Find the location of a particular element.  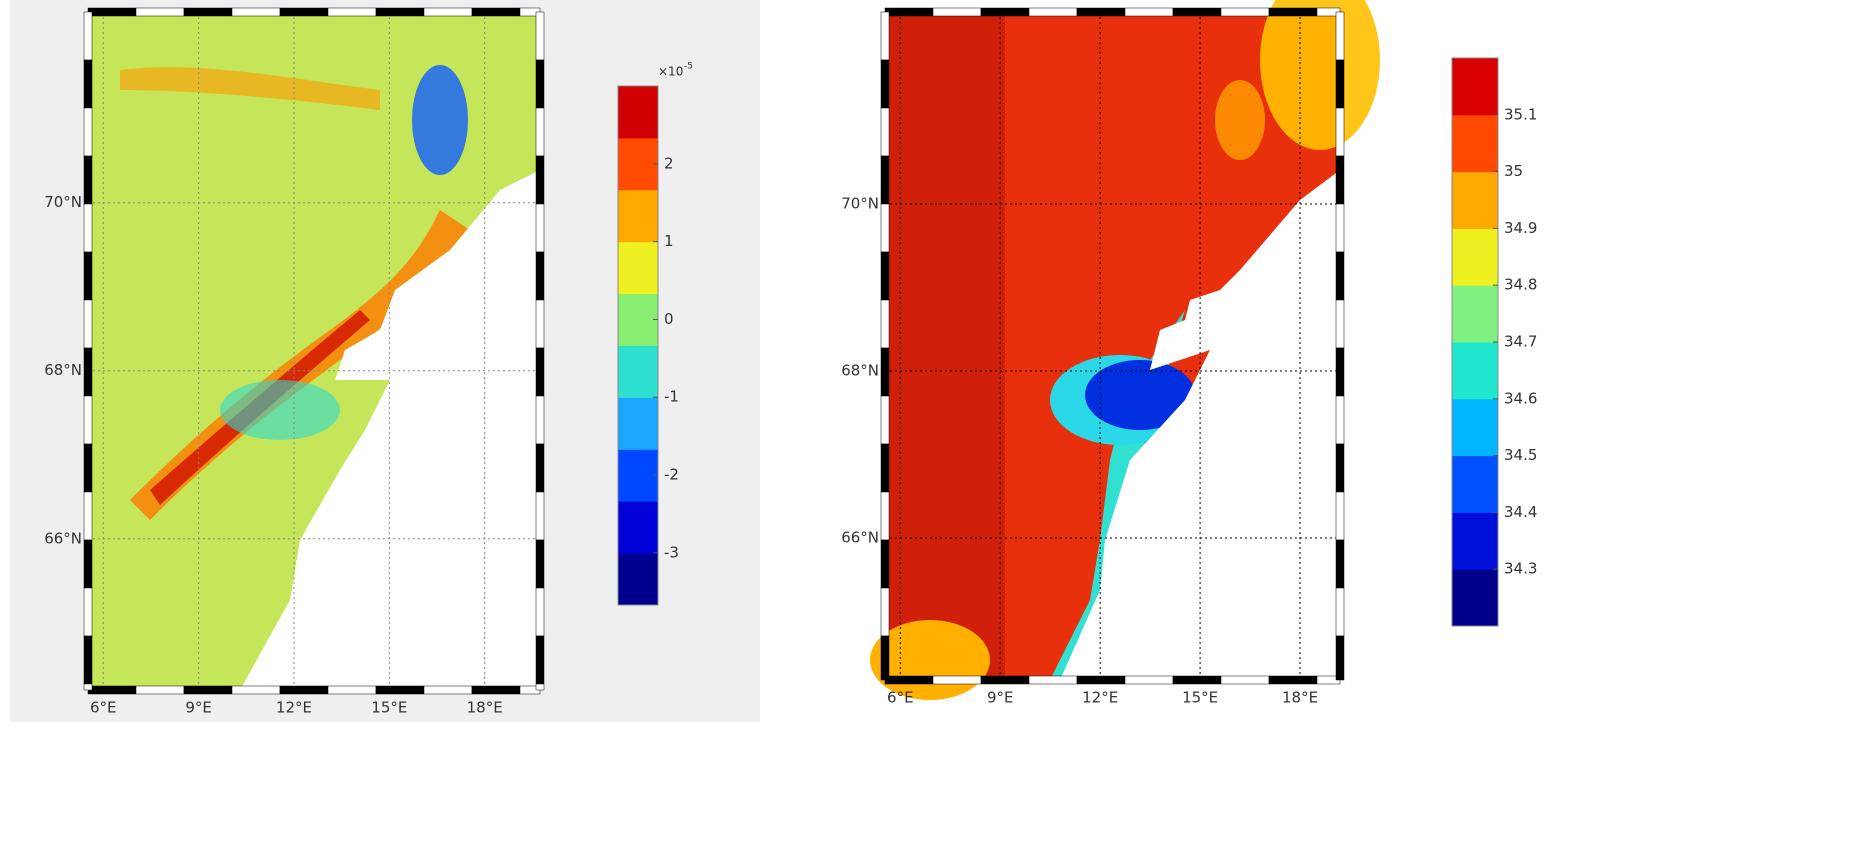

colorbar-tick-label: 34.3 is located at coordinates (1520, 569).